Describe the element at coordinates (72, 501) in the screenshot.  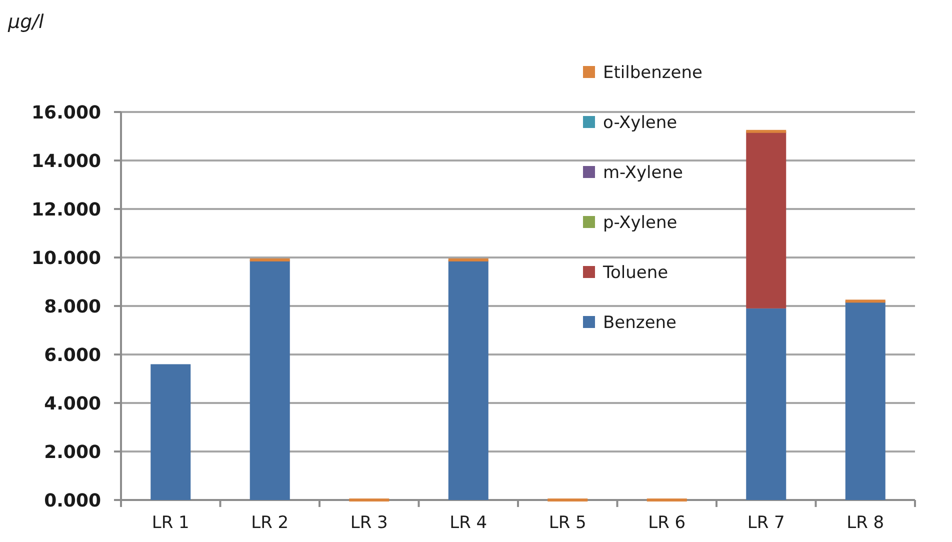
I see `y-tick-label: 0.000` at that location.